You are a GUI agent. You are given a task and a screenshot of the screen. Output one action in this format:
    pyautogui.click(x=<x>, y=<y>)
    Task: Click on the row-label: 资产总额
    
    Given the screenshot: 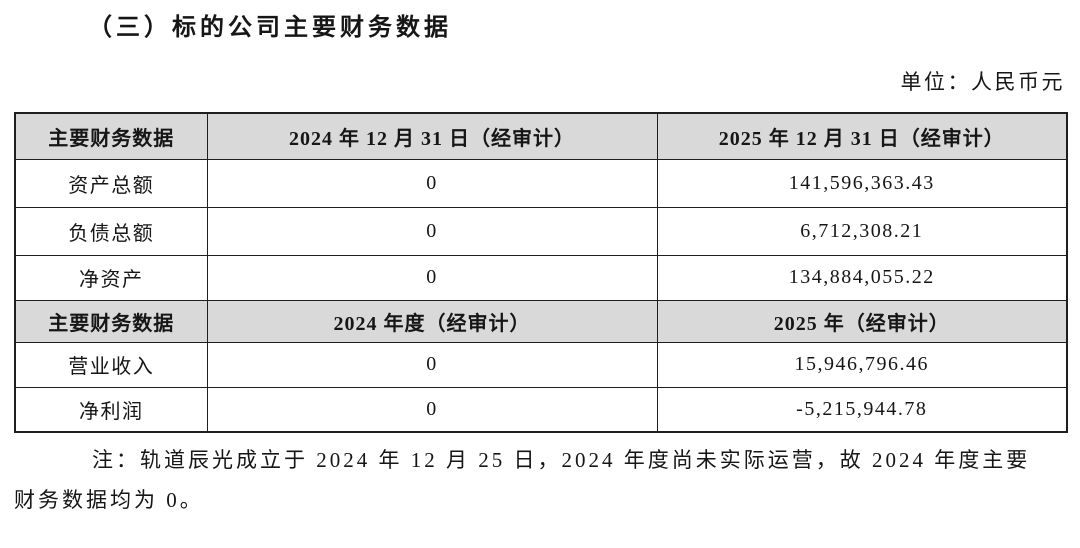 What is the action you would take?
    pyautogui.click(x=111, y=183)
    